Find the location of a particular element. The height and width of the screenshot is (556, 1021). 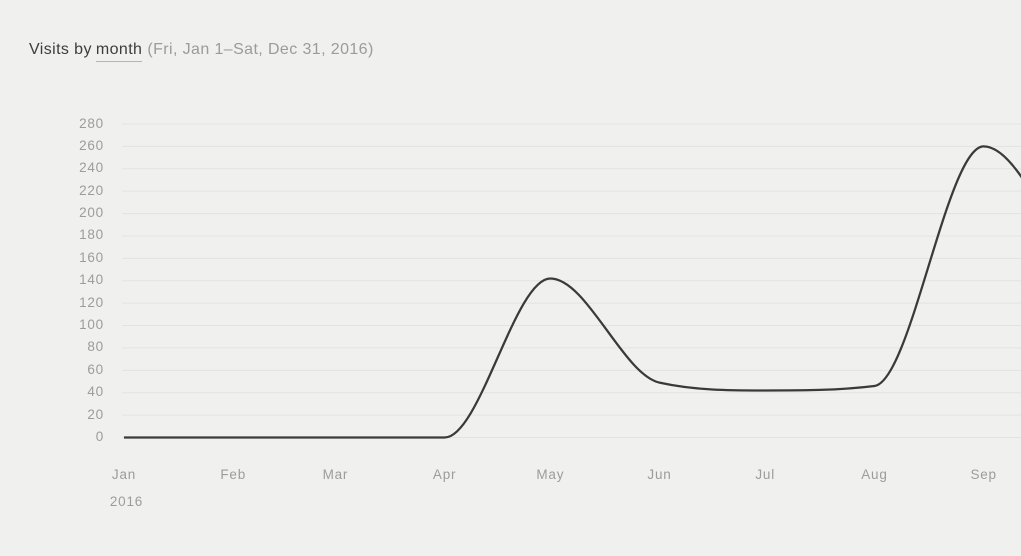

x-axis-year-label: 2016 is located at coordinates (126, 501).